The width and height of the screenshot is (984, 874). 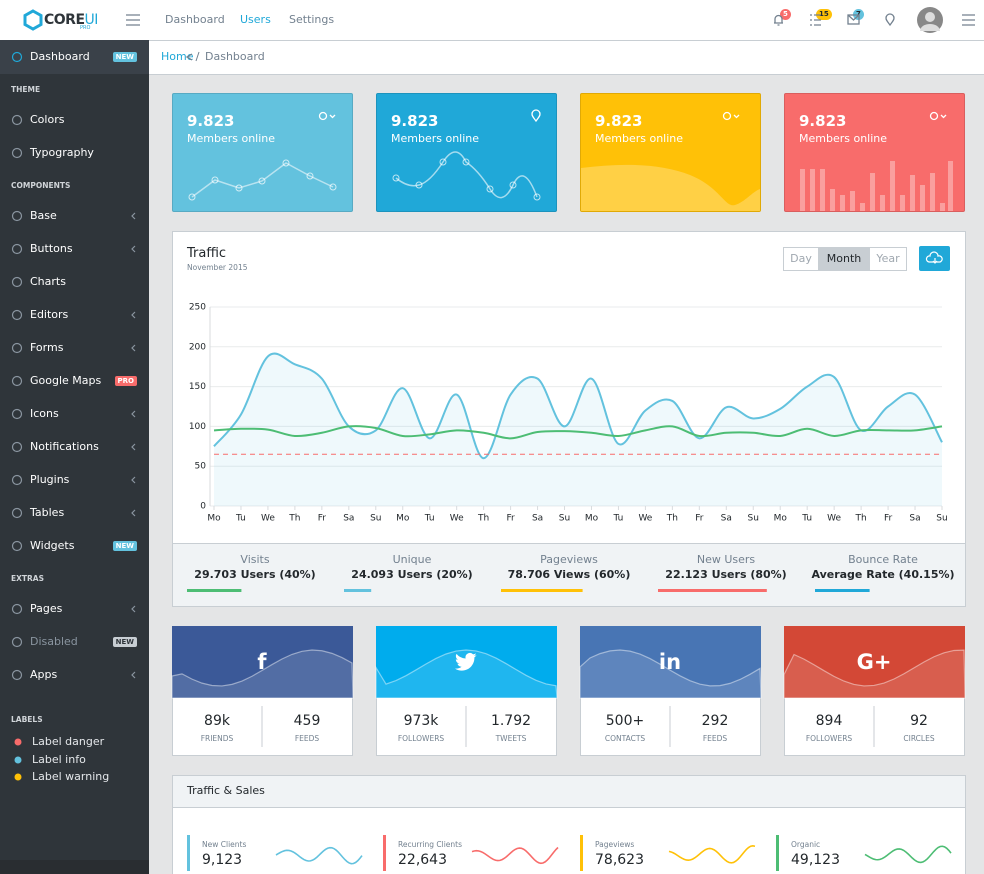 What do you see at coordinates (858, 14) in the screenshot?
I see `notification-badge: 7` at bounding box center [858, 14].